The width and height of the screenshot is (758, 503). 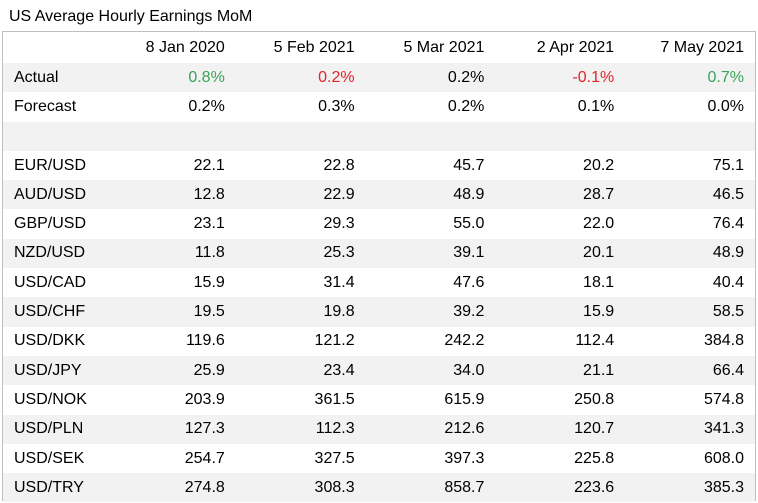 What do you see at coordinates (690, 312) in the screenshot?
I see `table-cell: 58.5` at bounding box center [690, 312].